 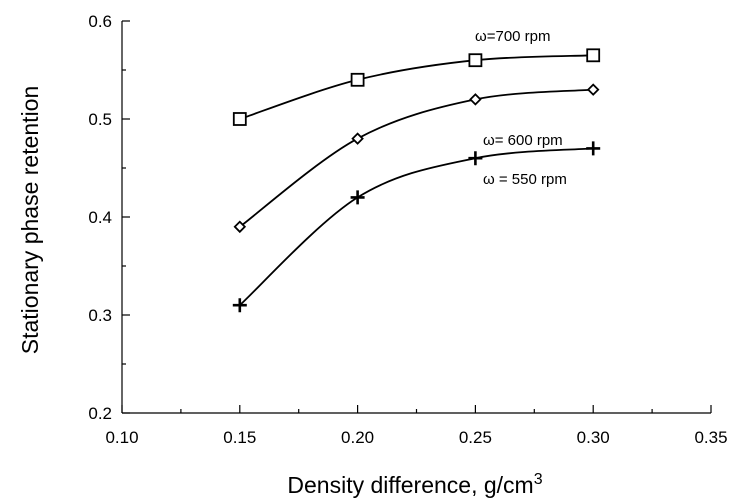 I want to click on y-tick-label: 0.6, so click(x=100, y=21).